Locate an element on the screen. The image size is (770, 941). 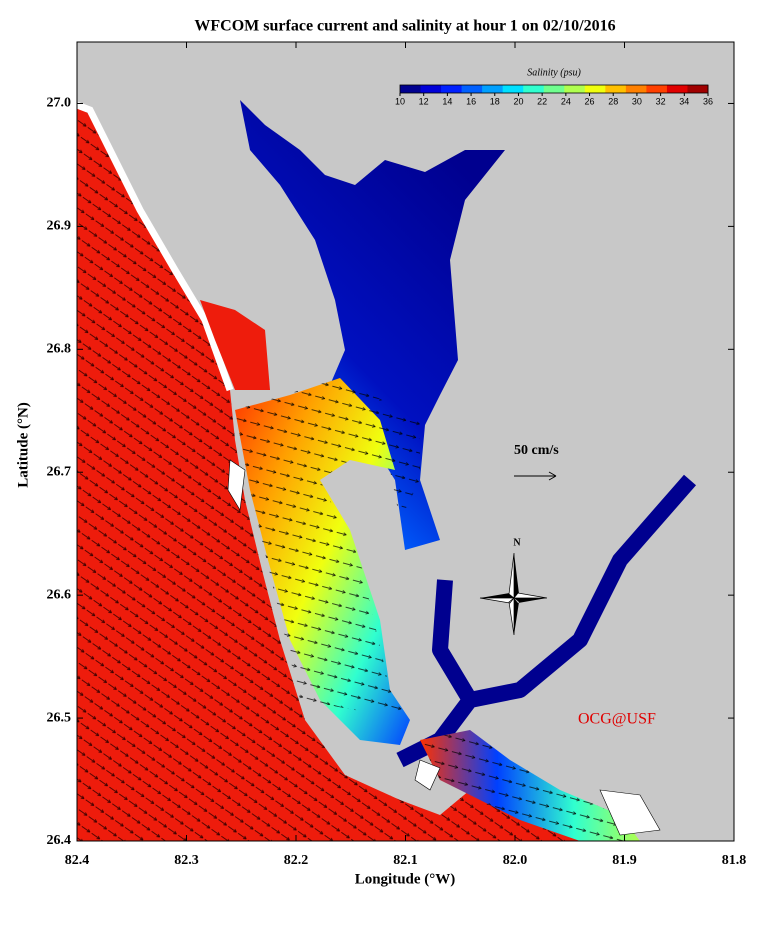
colorbar-label: Salinity (psu) is located at coordinates (554, 72).